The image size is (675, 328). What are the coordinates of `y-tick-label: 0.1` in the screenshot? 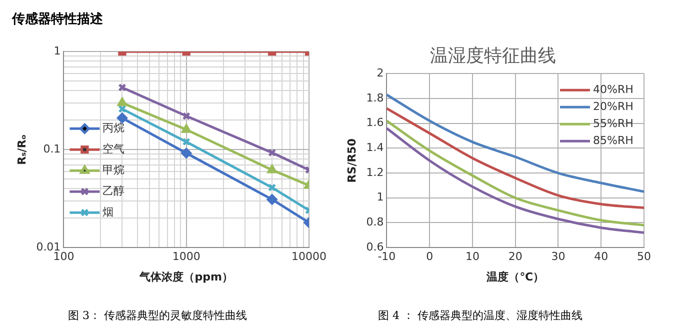 It's located at (52, 149).